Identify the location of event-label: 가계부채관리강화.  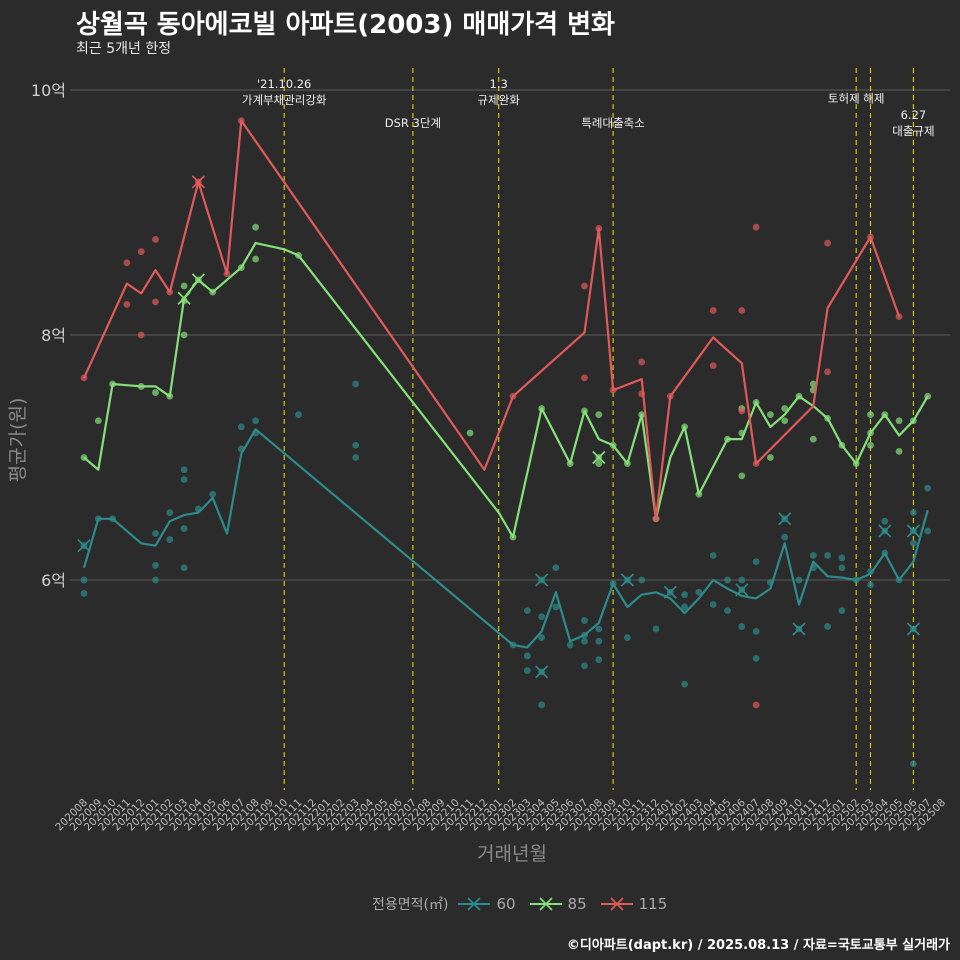
(284, 100).